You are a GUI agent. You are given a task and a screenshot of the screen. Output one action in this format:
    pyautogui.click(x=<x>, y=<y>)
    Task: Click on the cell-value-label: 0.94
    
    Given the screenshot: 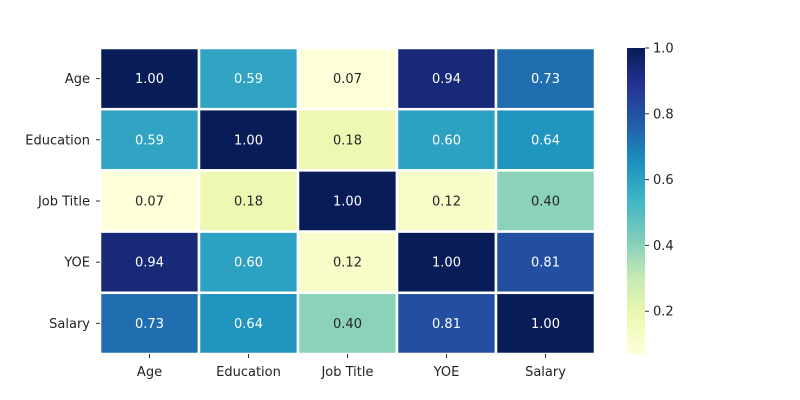 What is the action you would take?
    pyautogui.click(x=446, y=79)
    